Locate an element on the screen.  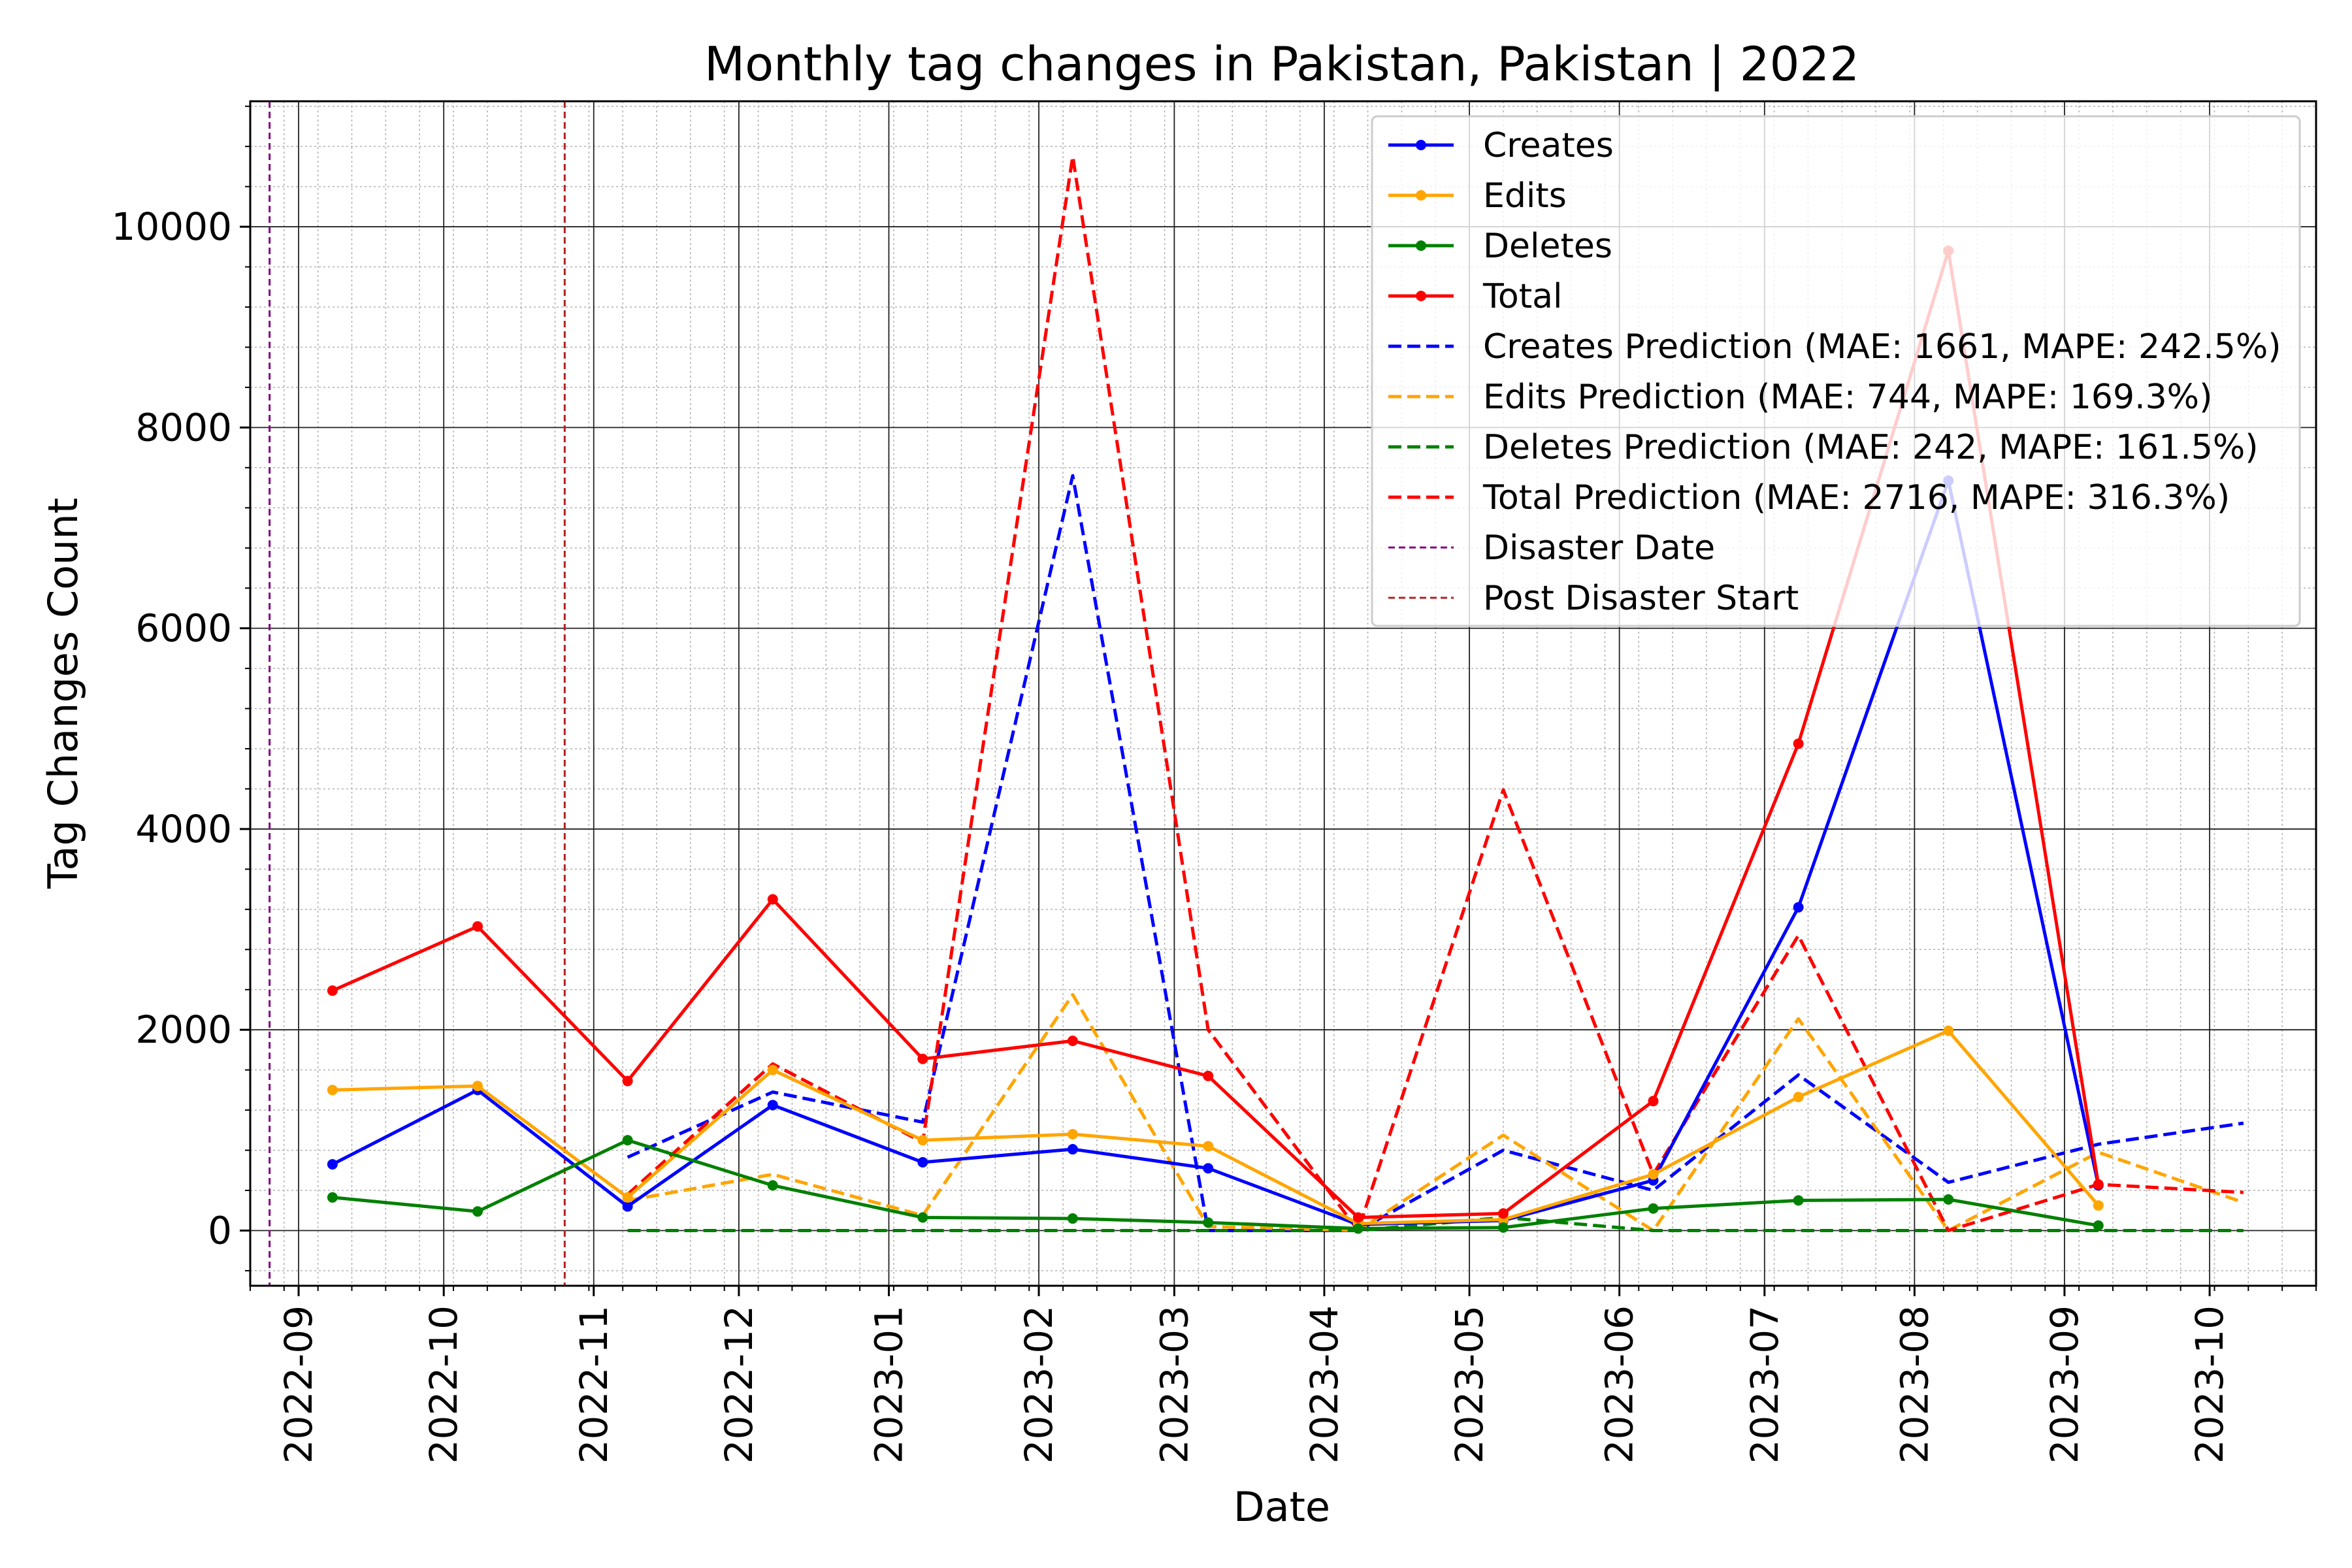
series-line-edits-prediction is located at coordinates (1435, 1112).